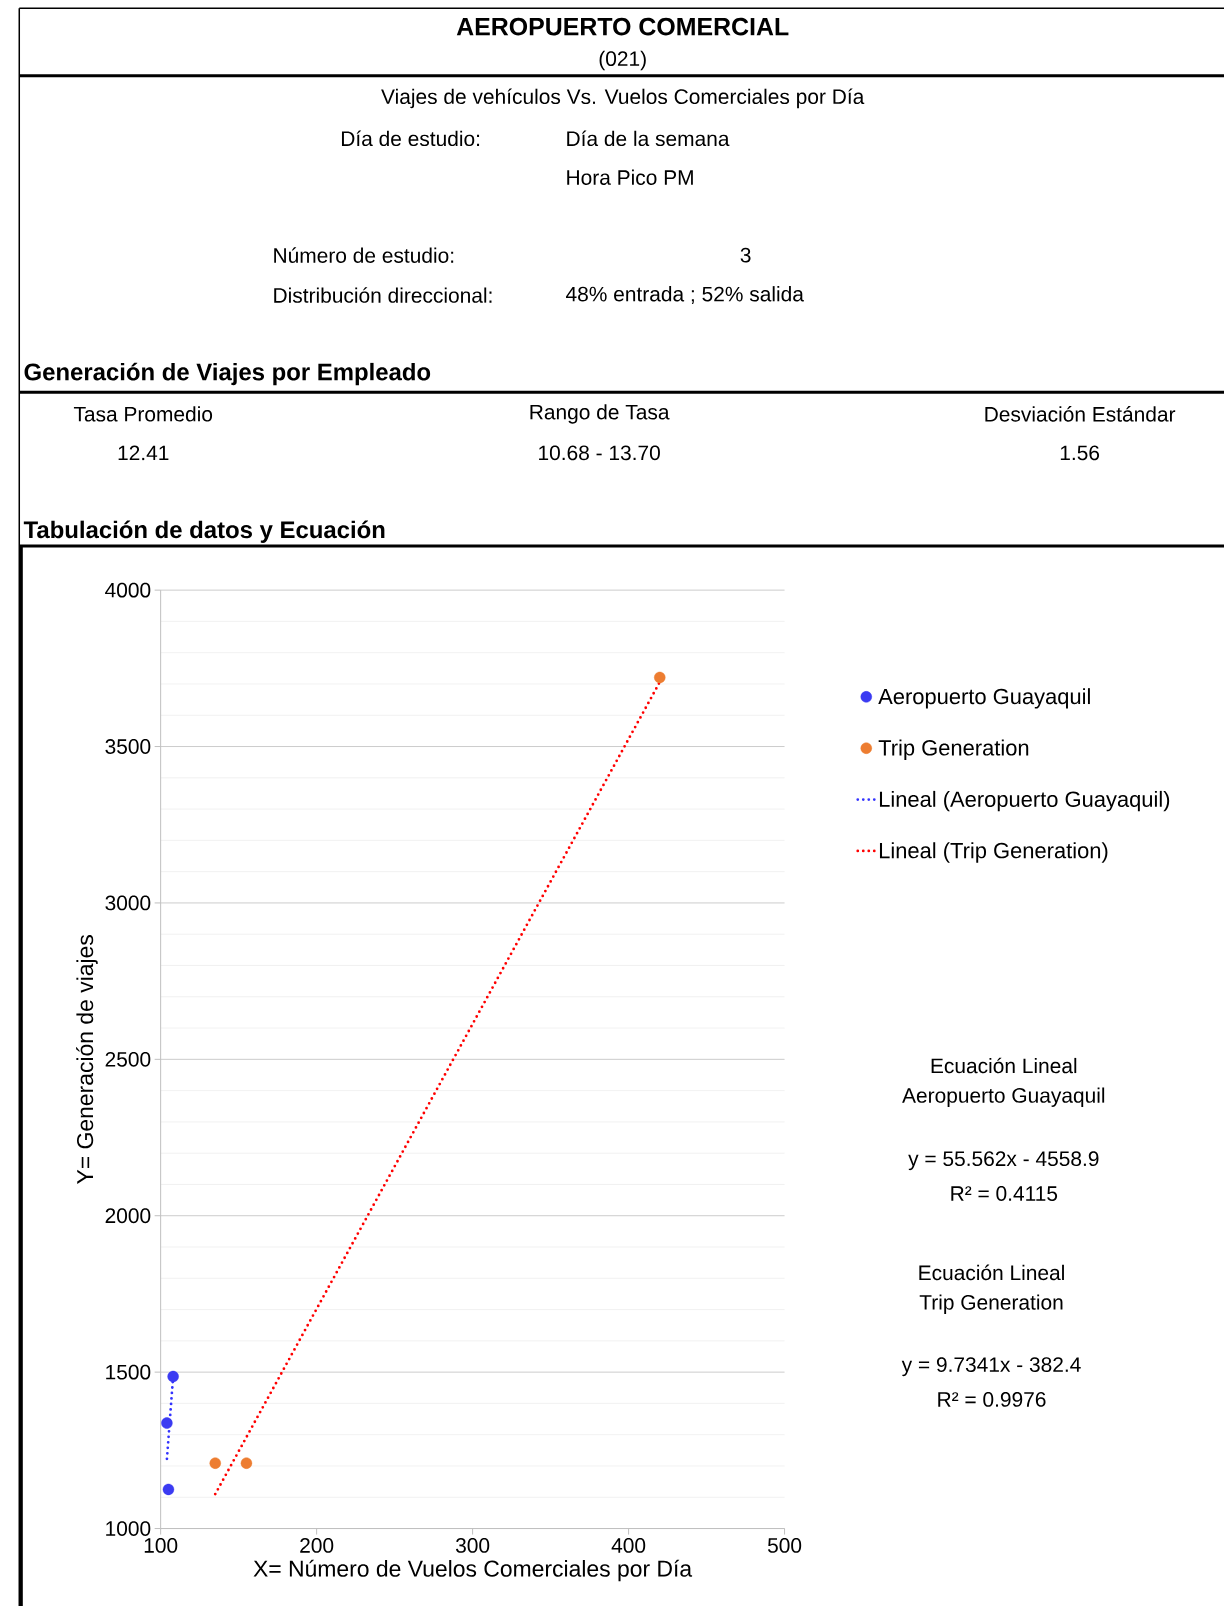 Image resolution: width=1224 pixels, height=1606 pixels. What do you see at coordinates (128, 903) in the screenshot?
I see `y-tick-label: 3000` at bounding box center [128, 903].